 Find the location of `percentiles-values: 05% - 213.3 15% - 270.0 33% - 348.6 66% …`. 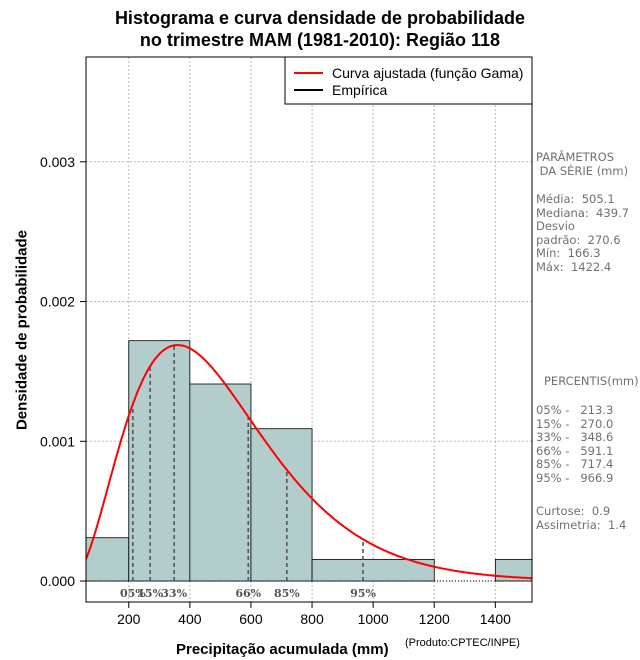

percentiles-values: 05% - 213.3 15% - 270.0 33% - 348.6 66% … is located at coordinates (575, 444).